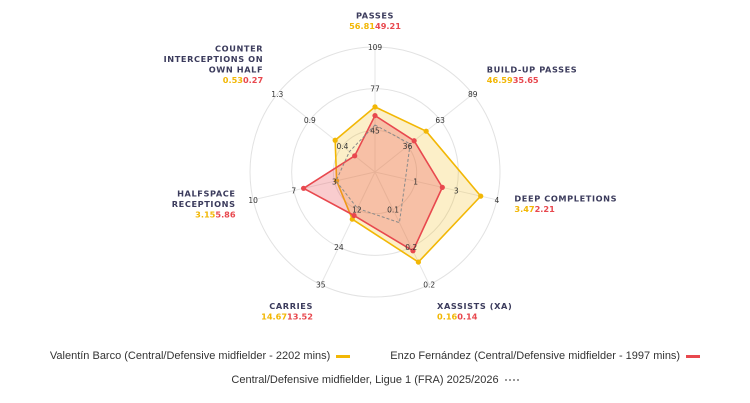  Describe the element at coordinates (524, 209) in the screenshot. I see `value-barco: 3.47` at that location.